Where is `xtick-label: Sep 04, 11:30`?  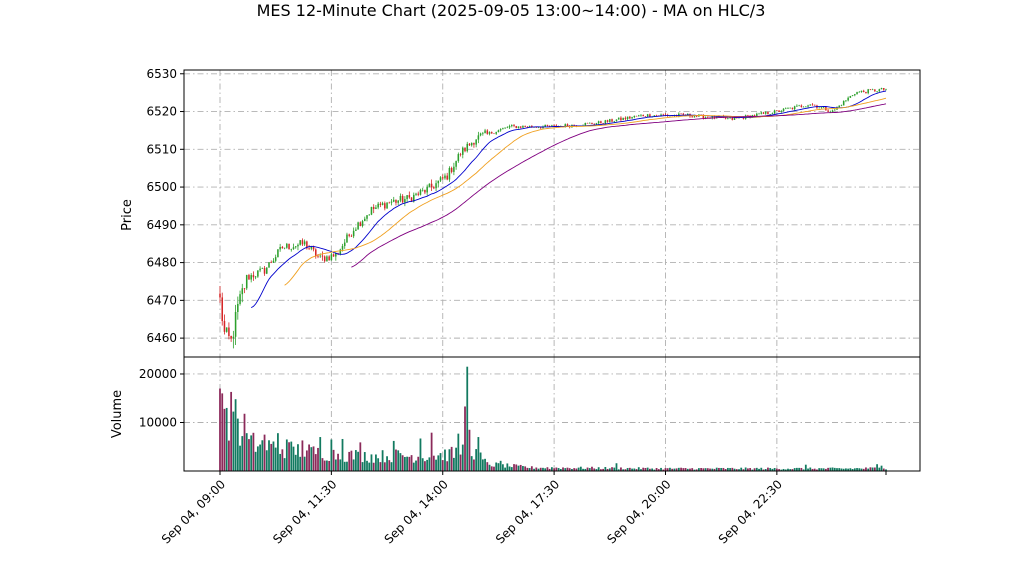
xtick-label: Sep 04, 11:30 is located at coordinates (304, 511).